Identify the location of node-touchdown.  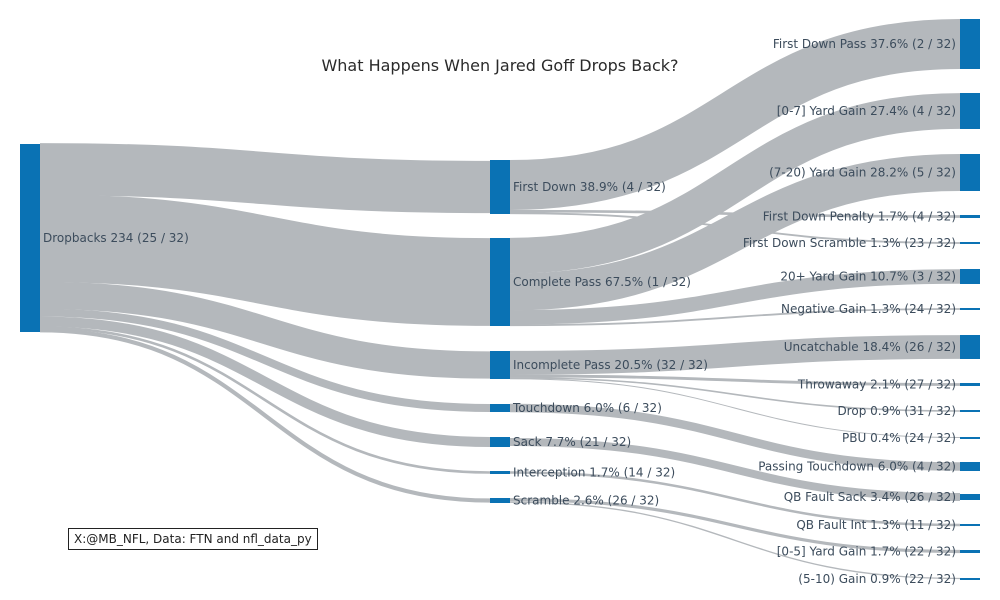
(500, 408).